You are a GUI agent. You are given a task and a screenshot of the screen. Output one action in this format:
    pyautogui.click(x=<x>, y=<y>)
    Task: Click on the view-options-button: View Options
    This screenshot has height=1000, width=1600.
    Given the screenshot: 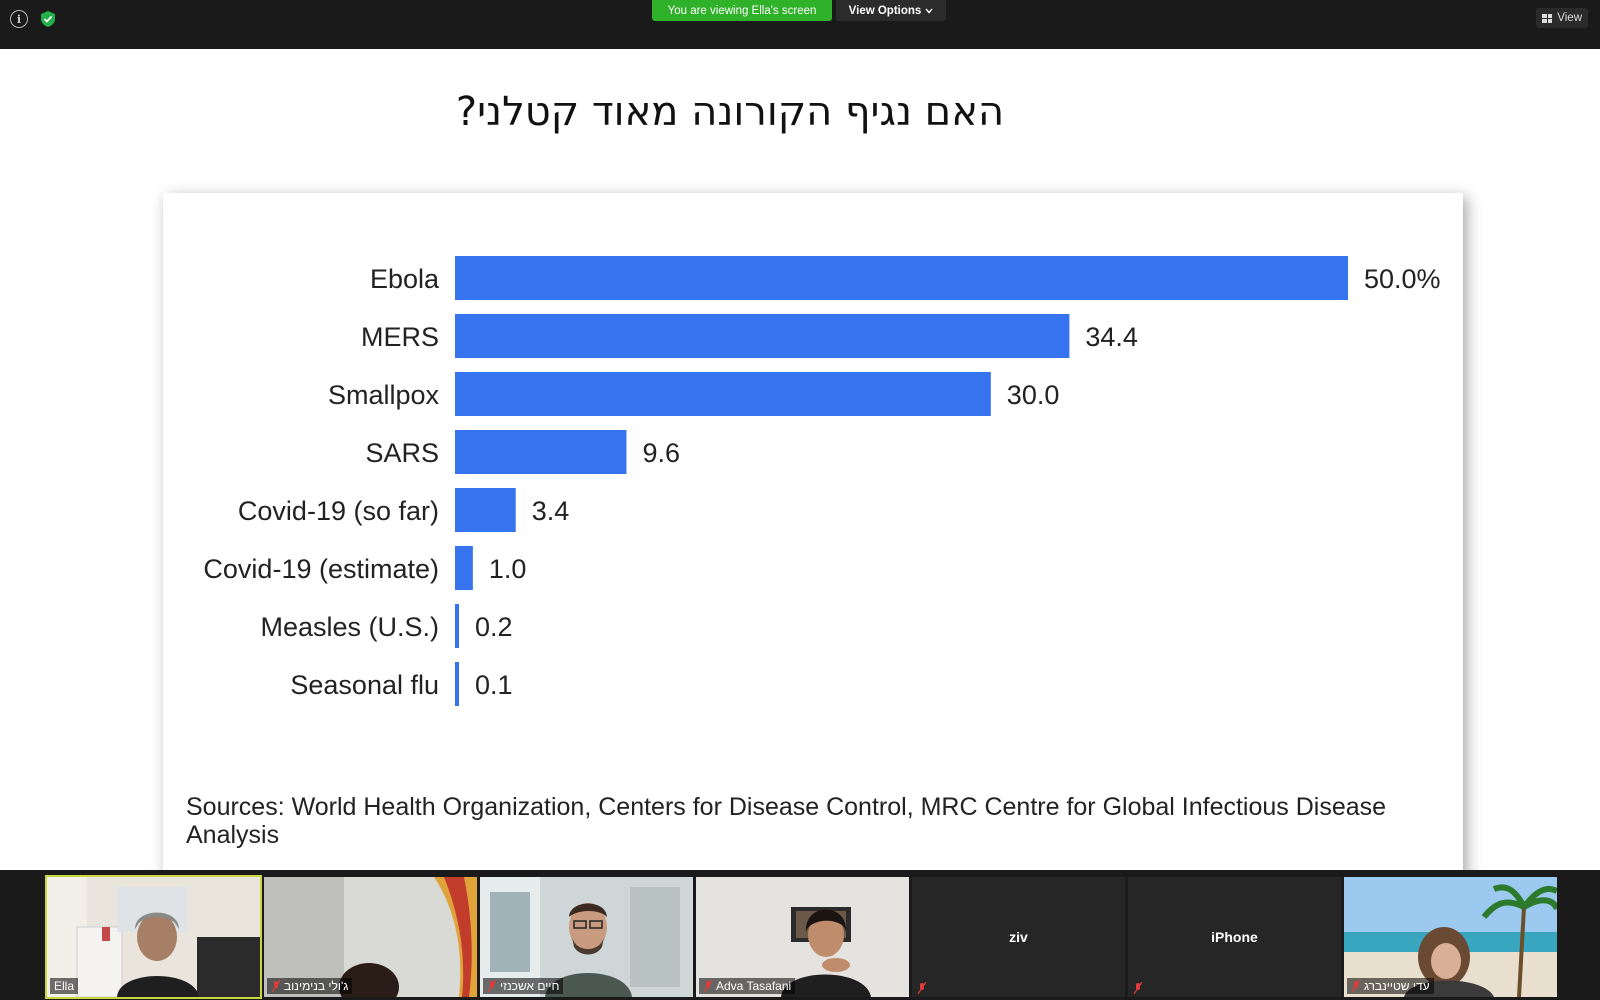 What is the action you would take?
    pyautogui.click(x=891, y=10)
    